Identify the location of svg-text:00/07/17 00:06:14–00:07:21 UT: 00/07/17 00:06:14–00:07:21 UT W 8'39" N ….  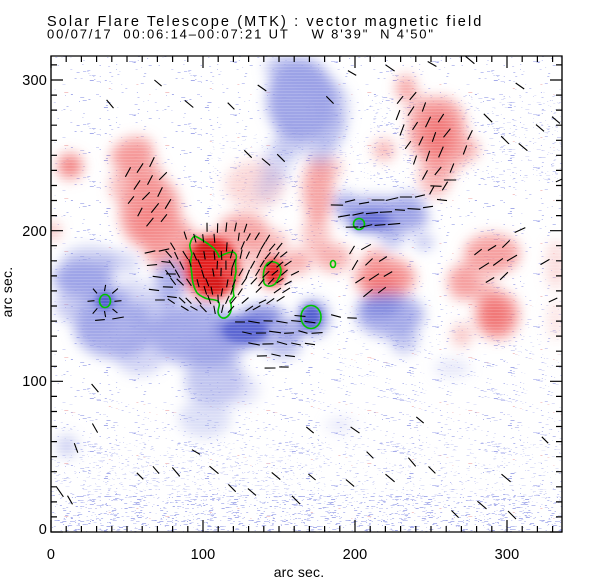
(241, 34).